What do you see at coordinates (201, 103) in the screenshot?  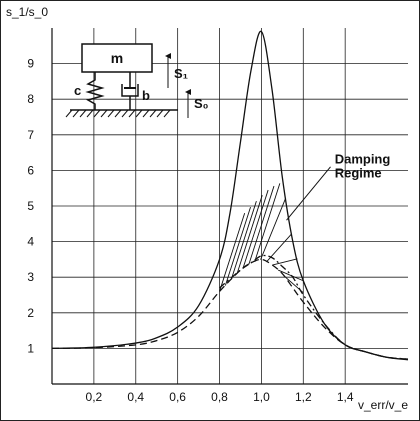 I see `s0-label: S₀` at bounding box center [201, 103].